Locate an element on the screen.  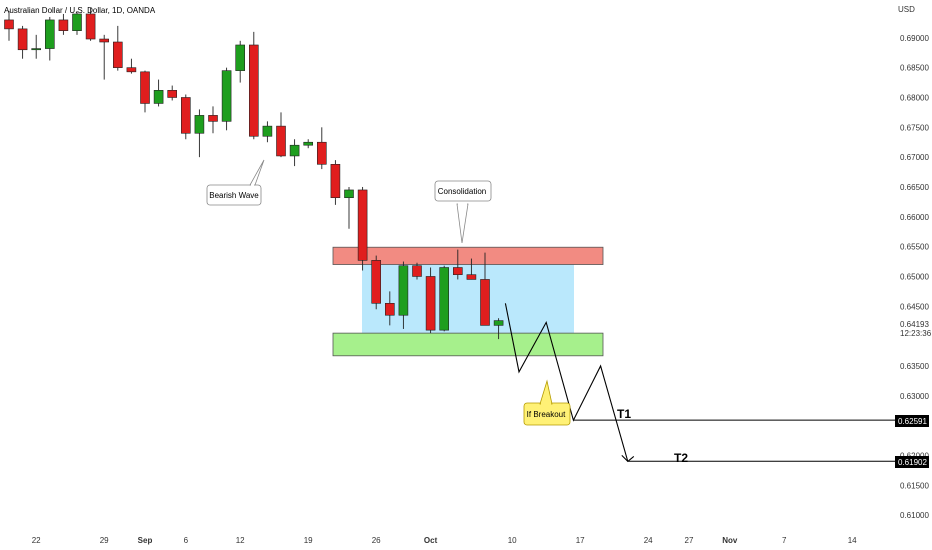
x-tick-label: 29 is located at coordinates (104, 540).